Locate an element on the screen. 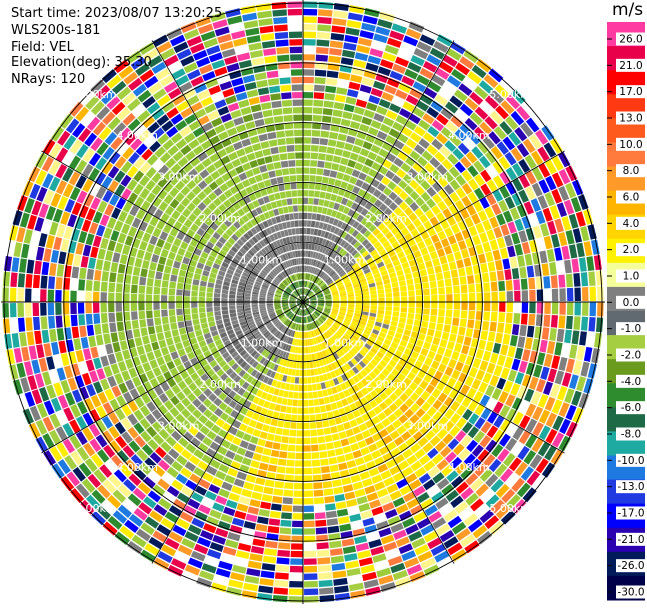  ring-label-5-45: 5.00km is located at coordinates (510, 94).